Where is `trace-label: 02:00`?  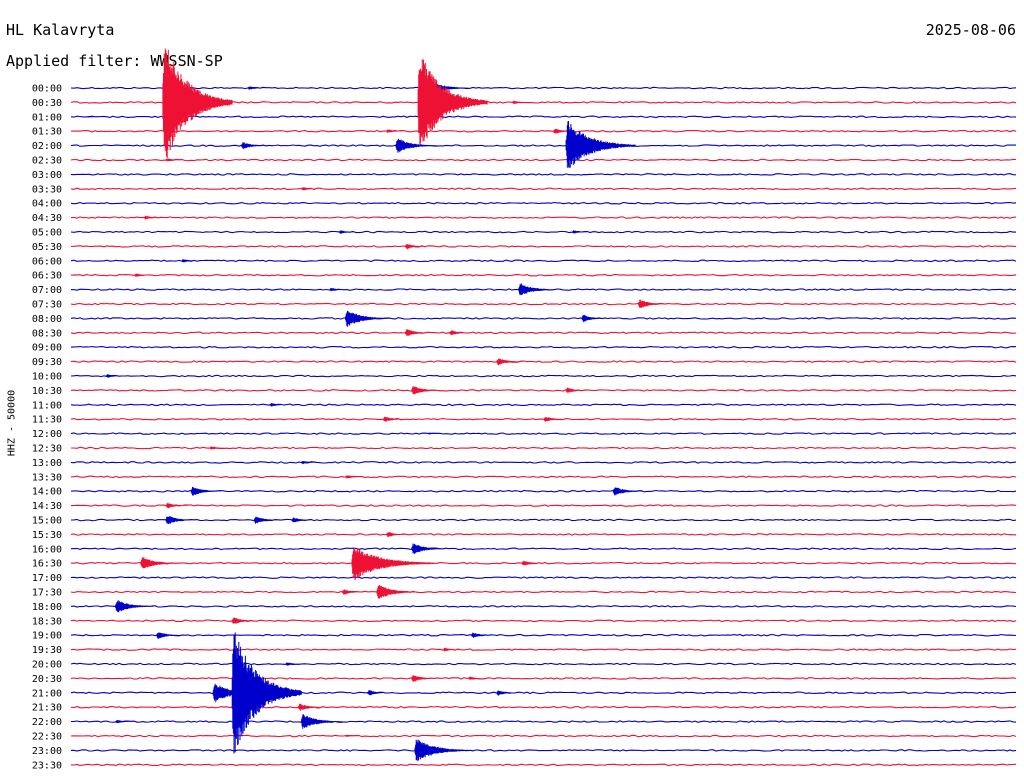 trace-label: 02:00 is located at coordinates (47, 146).